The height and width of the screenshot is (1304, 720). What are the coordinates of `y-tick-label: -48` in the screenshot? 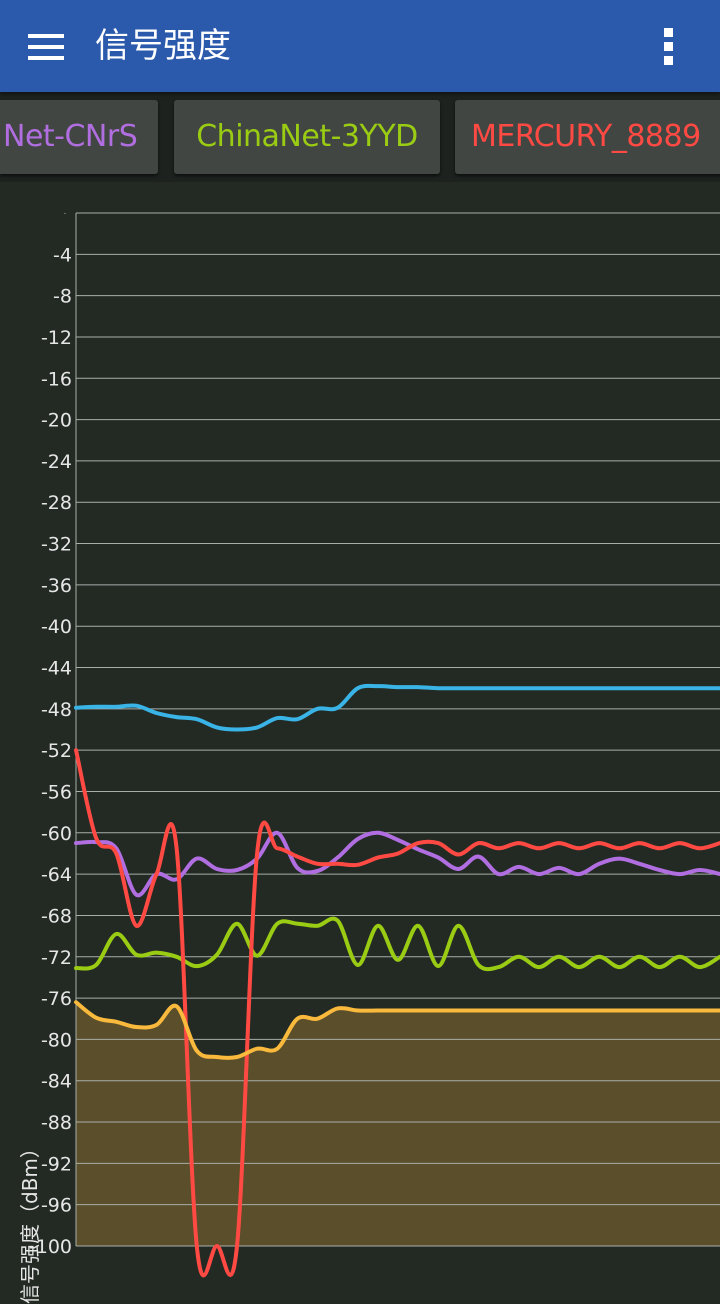 It's located at (56, 710).